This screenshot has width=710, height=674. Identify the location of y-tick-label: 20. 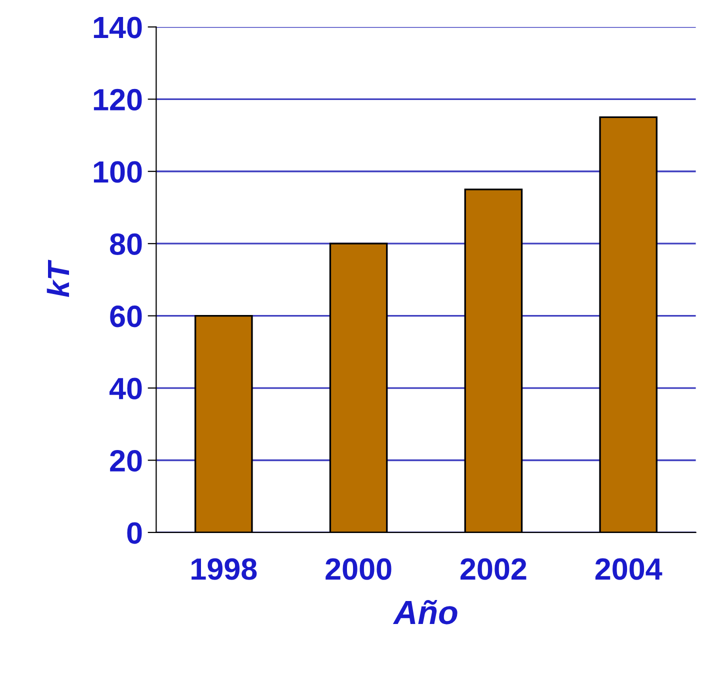
(126, 461).